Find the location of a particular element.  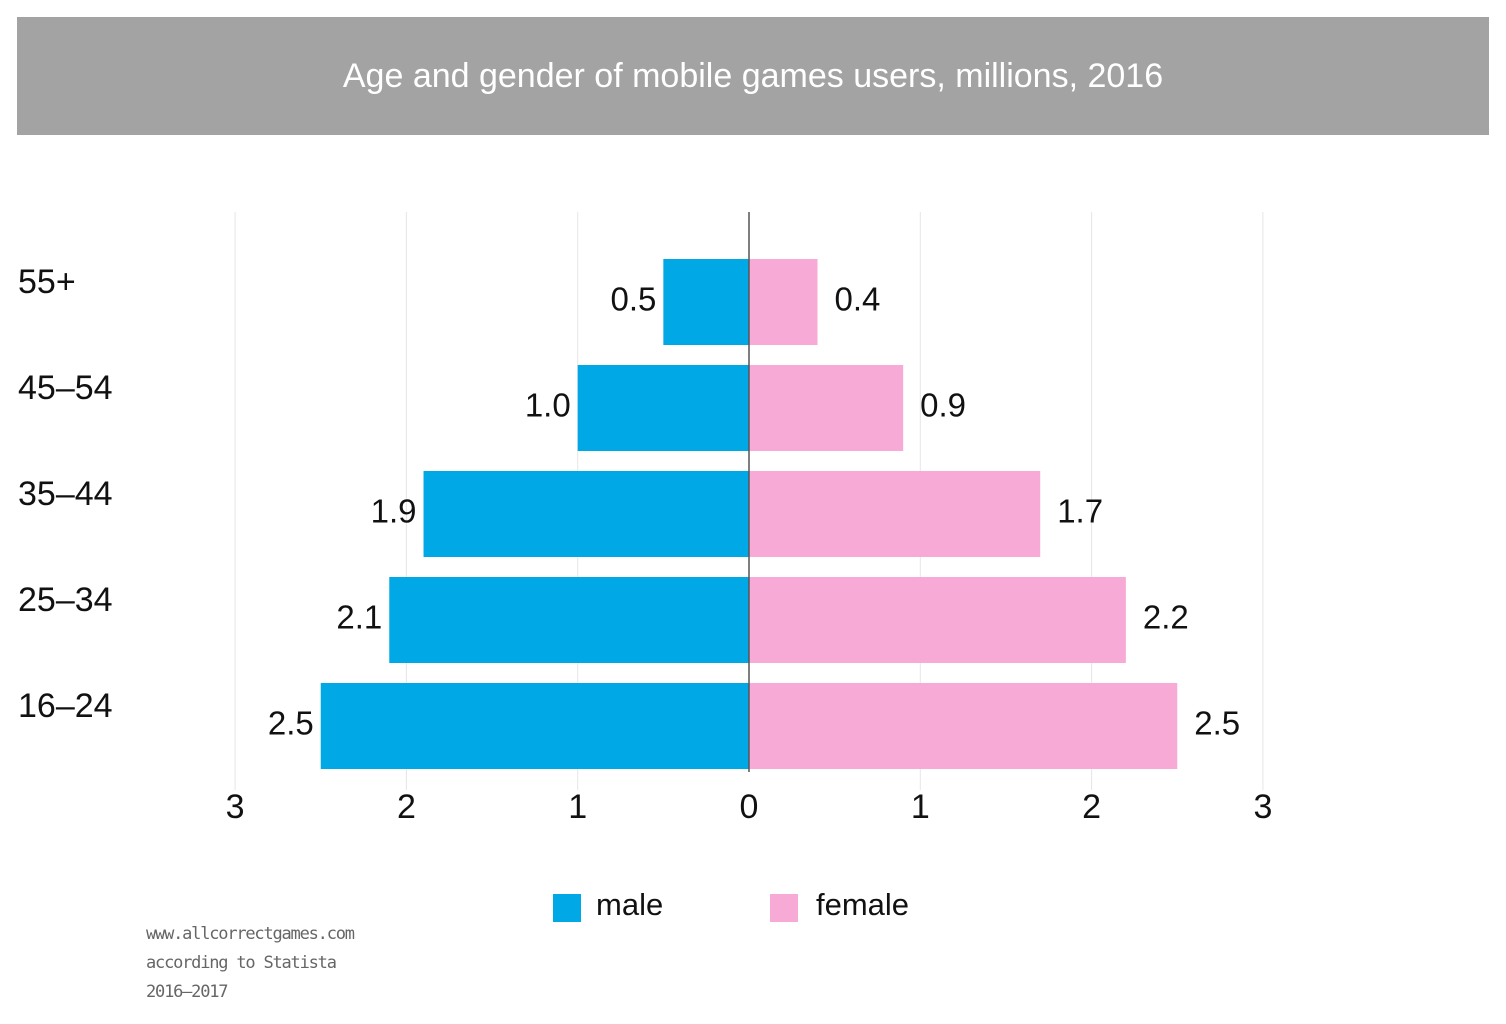

data-label-male-1: 1.0 is located at coordinates (548, 405).